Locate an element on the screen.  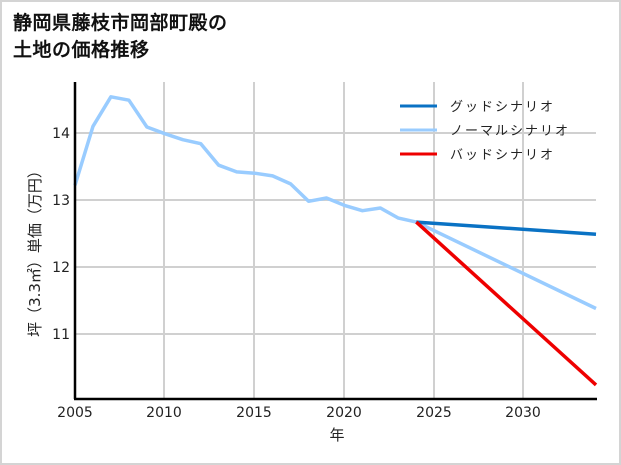
x-tick-2010: 2010 is located at coordinates (164, 413).